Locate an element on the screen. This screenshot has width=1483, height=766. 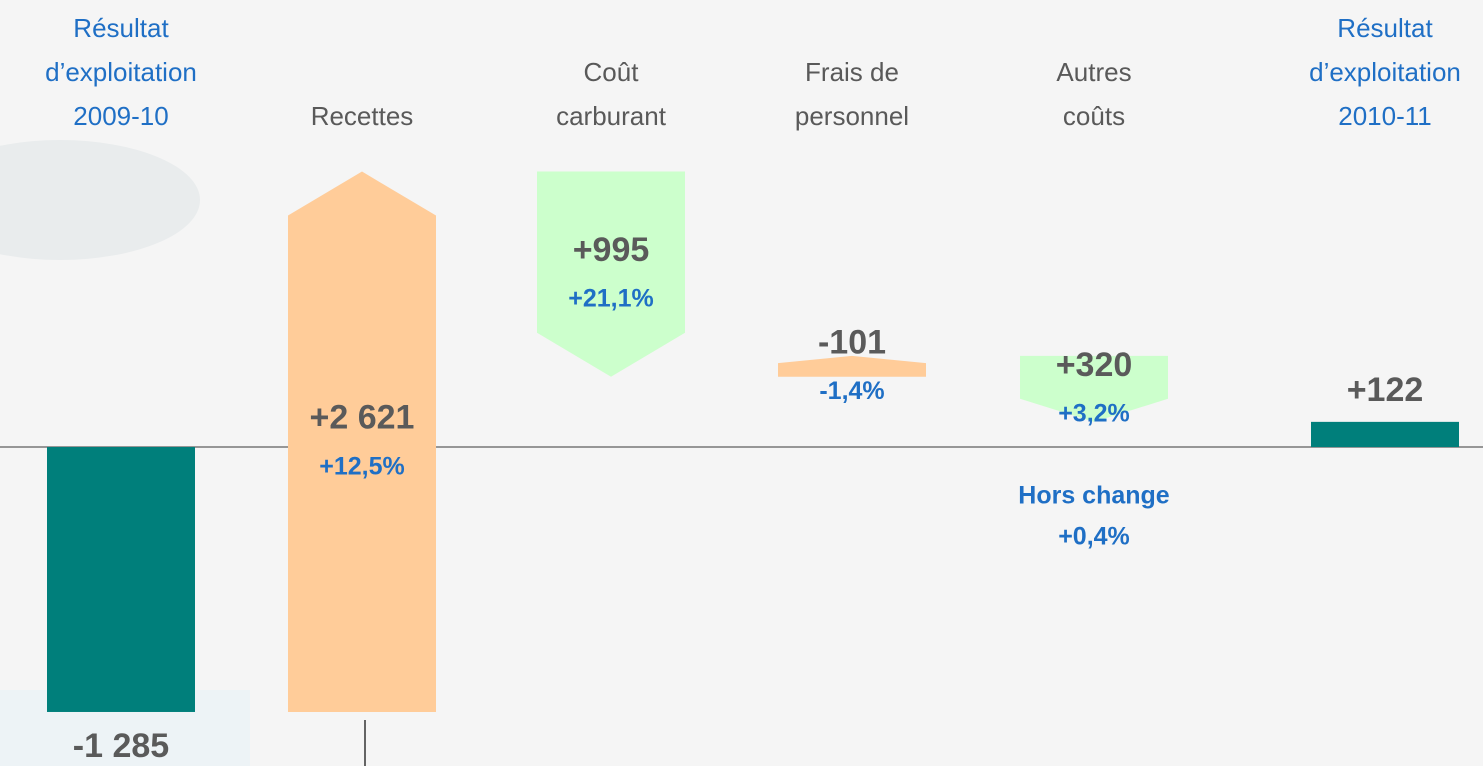
value-label: +320 is located at coordinates (1094, 365).